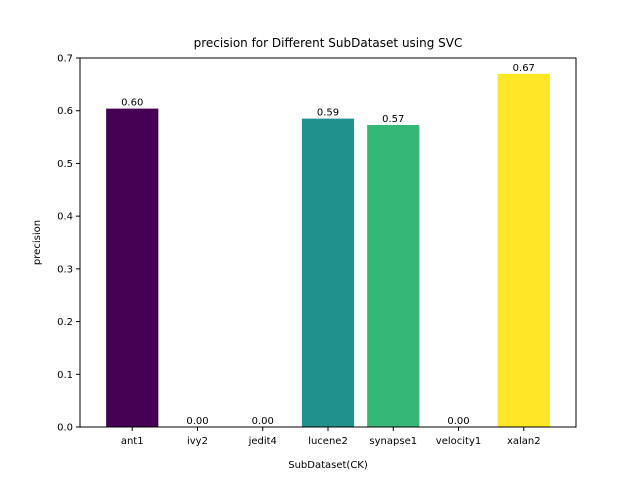 This screenshot has width=640, height=480. What do you see at coordinates (65, 164) in the screenshot?
I see `y-tick-label: 0.5` at bounding box center [65, 164].